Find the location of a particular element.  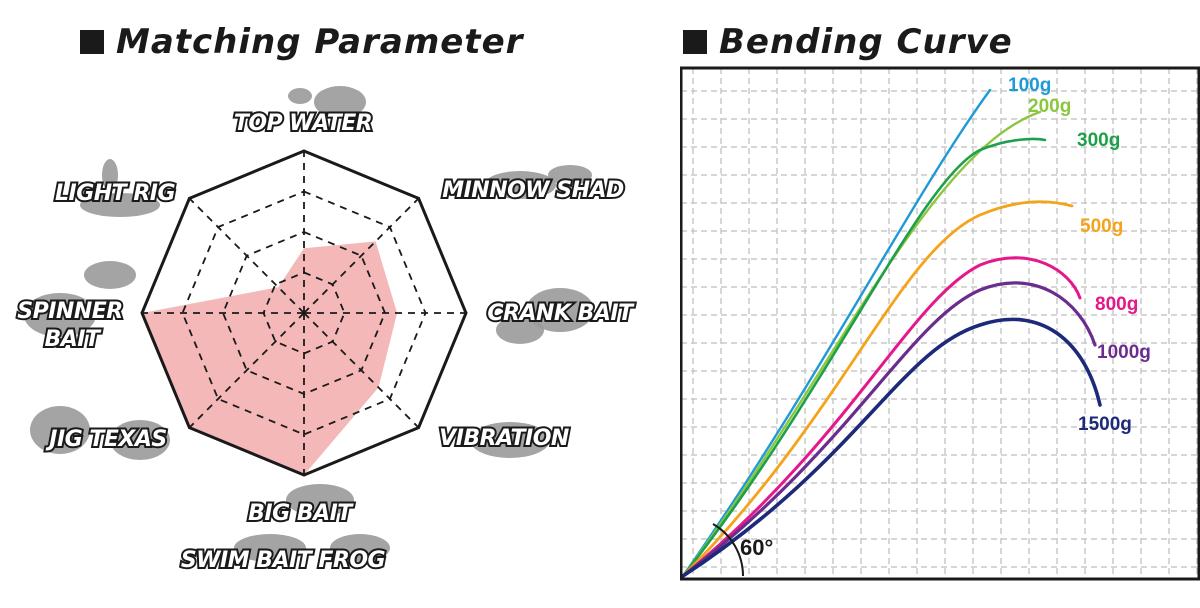

series-label-100g: 100g is located at coordinates (1029, 85).